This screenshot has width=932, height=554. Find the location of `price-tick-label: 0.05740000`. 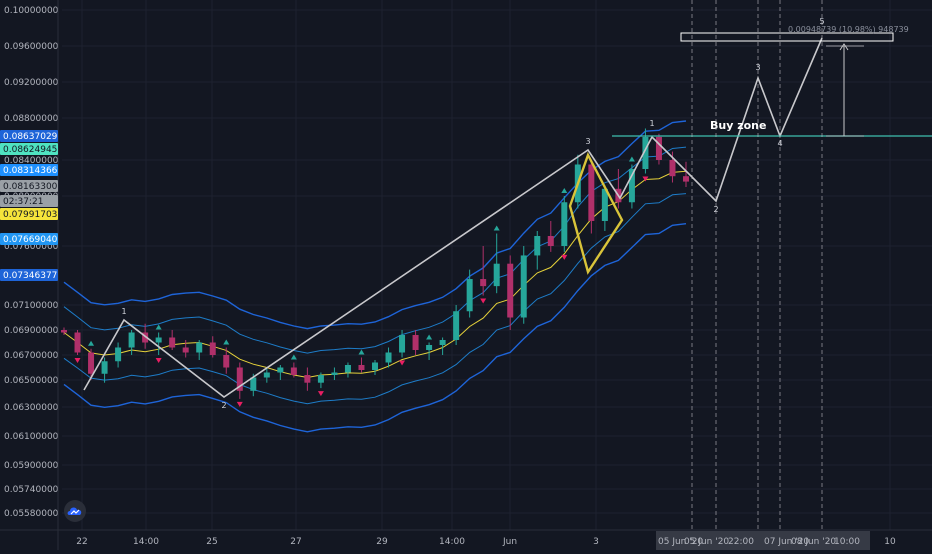

price-tick-label: 0.05740000 is located at coordinates (31, 490).